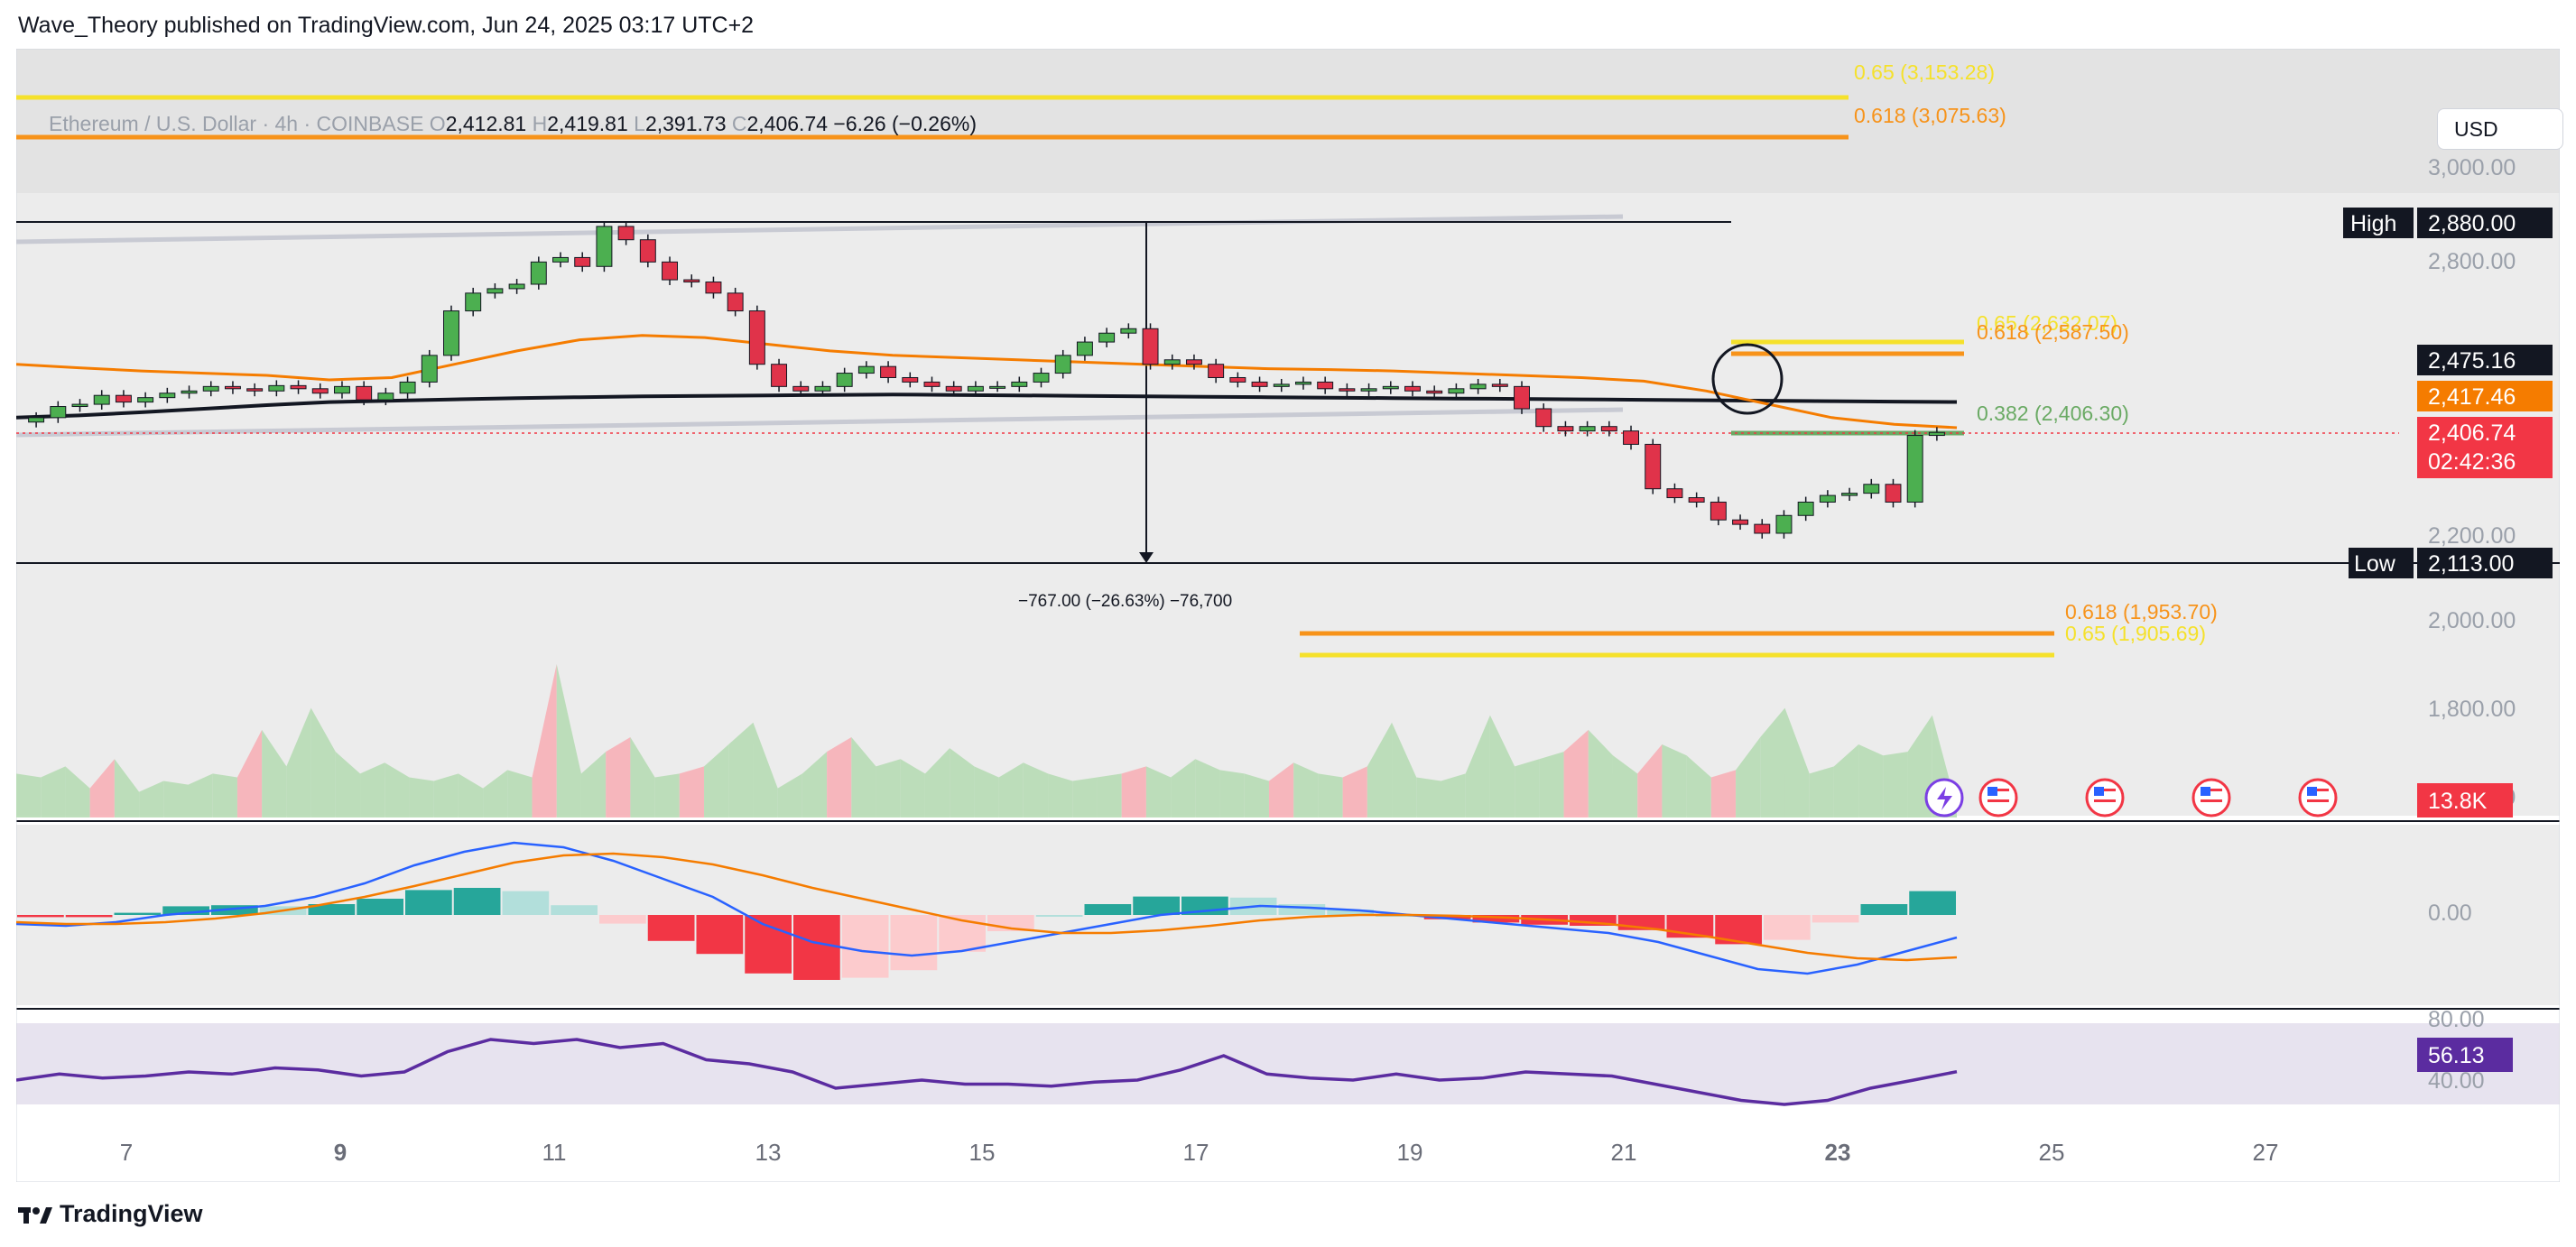  What do you see at coordinates (2472, 709) in the screenshot?
I see `price-axis-label: 1,800.00` at bounding box center [2472, 709].